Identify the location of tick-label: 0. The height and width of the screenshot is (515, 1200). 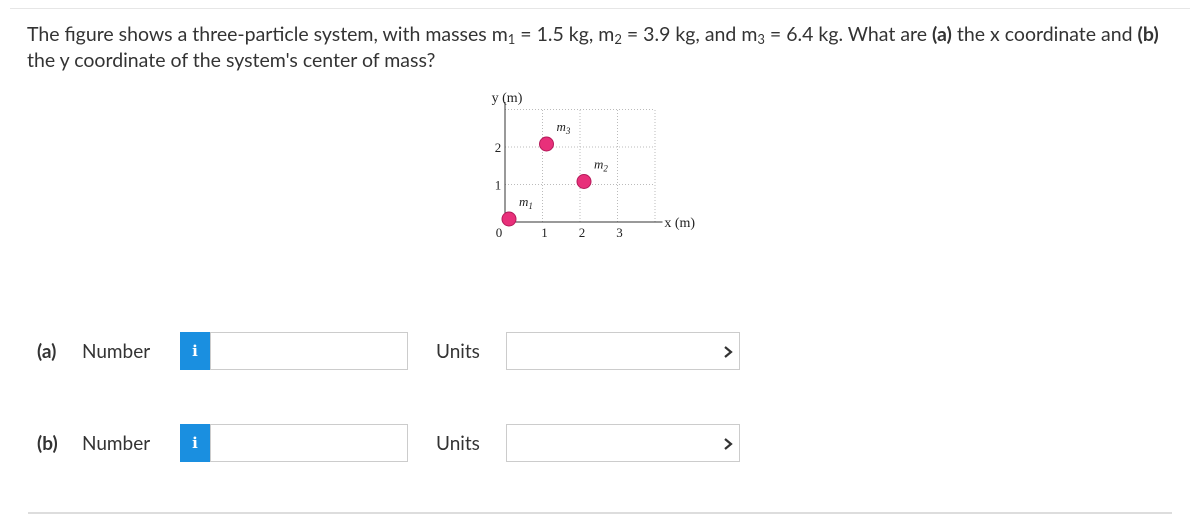
(499, 232).